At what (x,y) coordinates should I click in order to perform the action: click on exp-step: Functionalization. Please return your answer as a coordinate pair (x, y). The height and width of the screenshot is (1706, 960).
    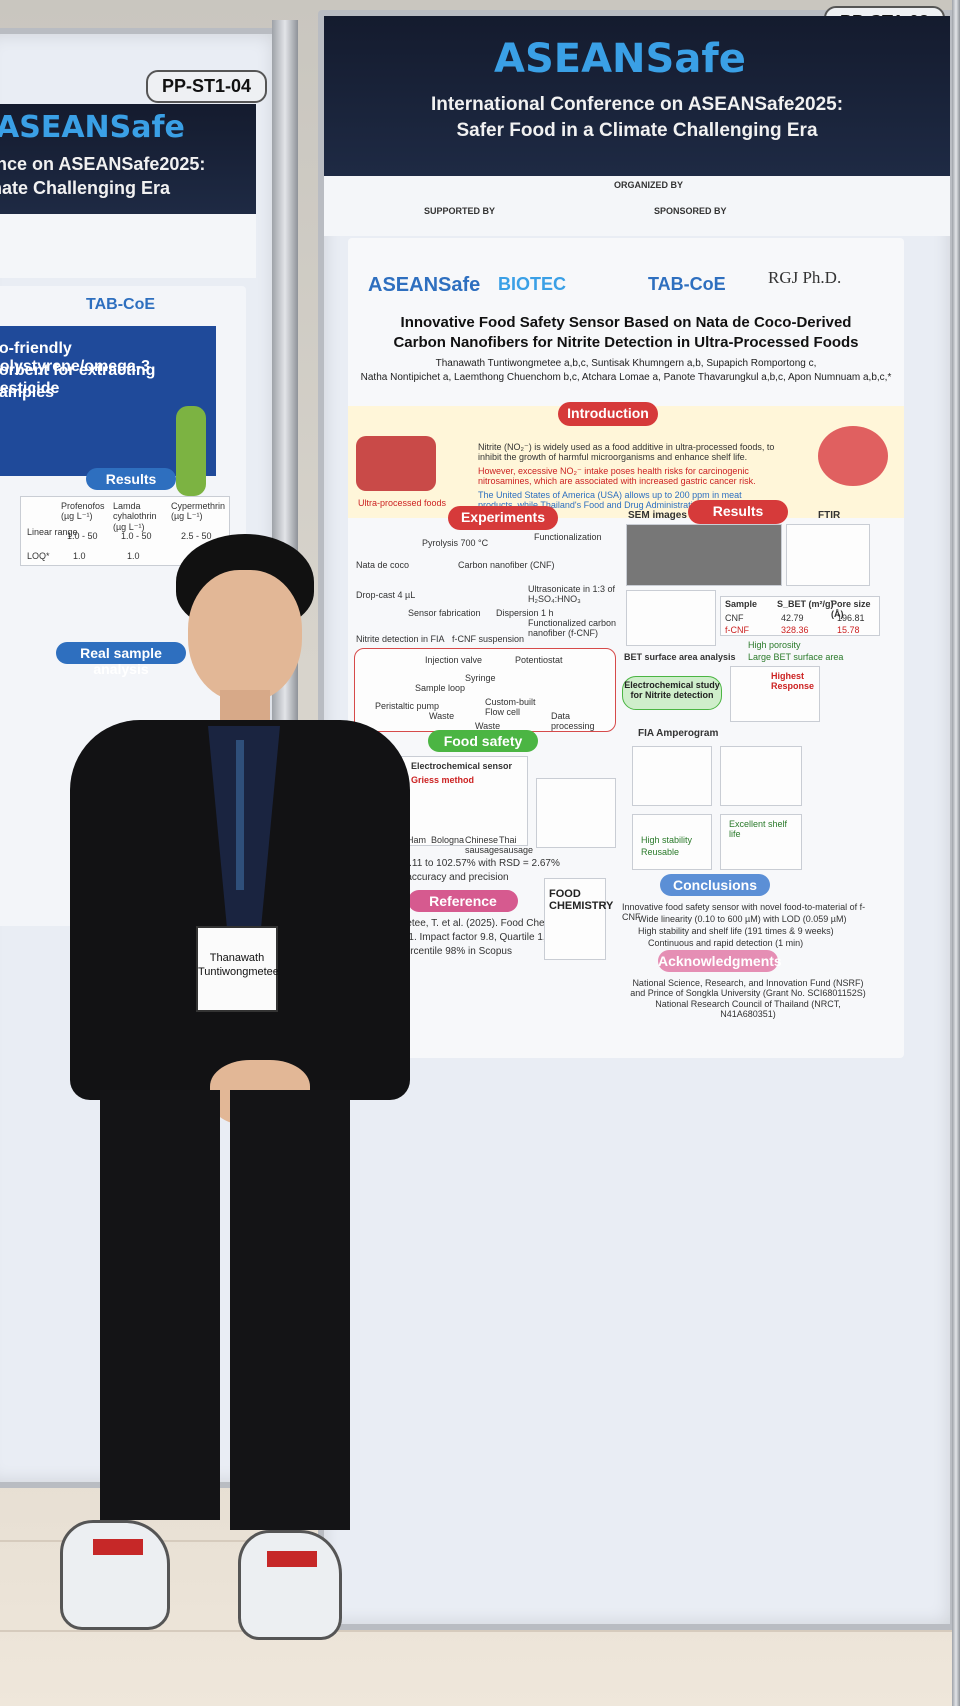
    Looking at the image, I should click on (568, 537).